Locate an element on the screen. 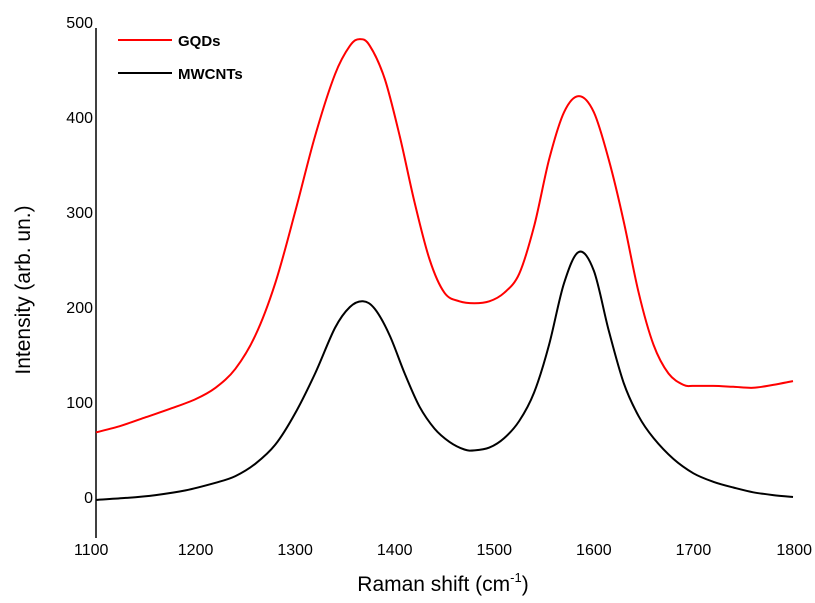 This screenshot has width=815, height=603. x-tick-label-1100: 1100 is located at coordinates (91, 550).